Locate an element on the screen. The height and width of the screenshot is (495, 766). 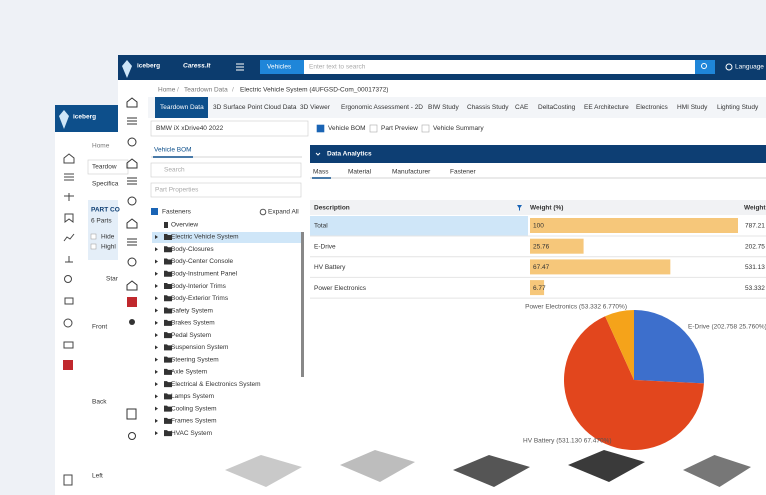
back-breadcrumb: Home is located at coordinates (101, 146).